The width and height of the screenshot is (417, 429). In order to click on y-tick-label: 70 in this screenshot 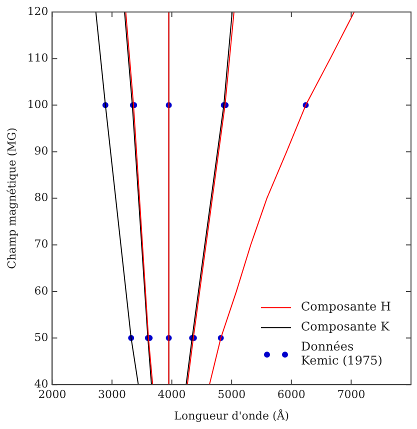, I will do `click(41, 244)`.